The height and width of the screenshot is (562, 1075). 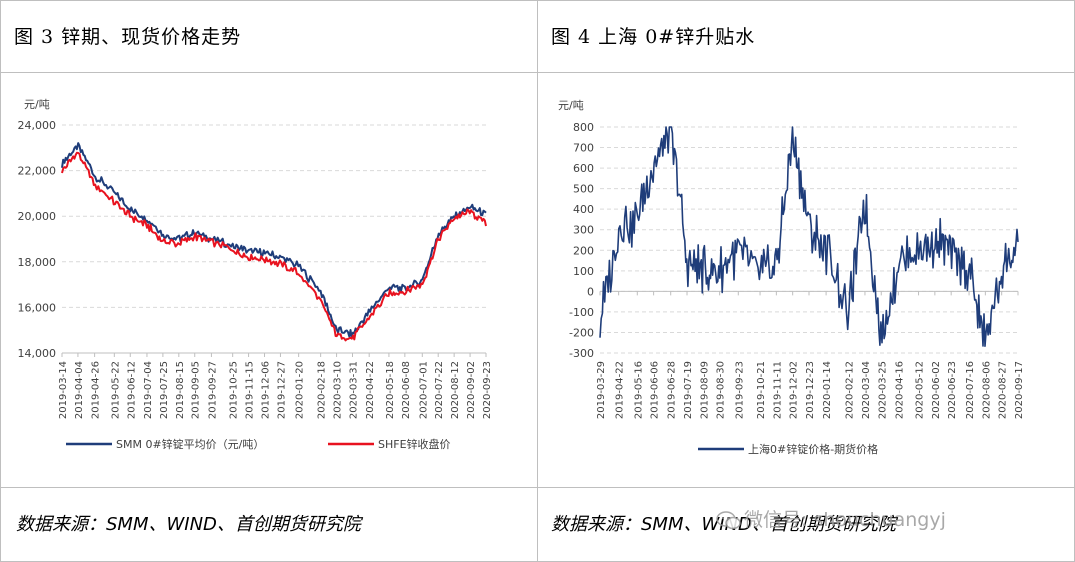 I want to click on x-tick-label: 2019-08-09, so click(x=704, y=390).